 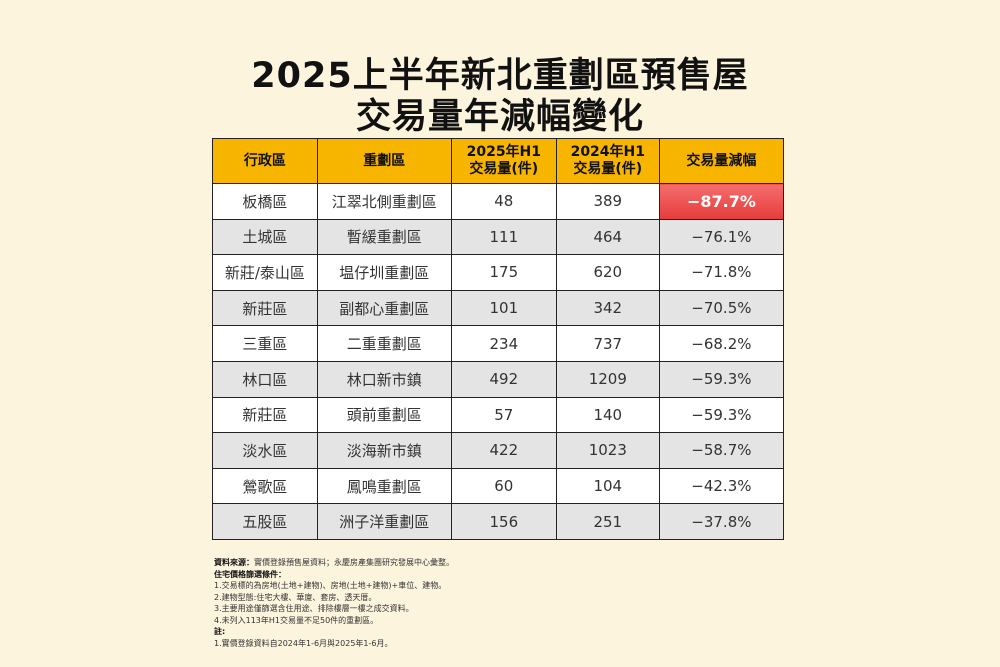 What do you see at coordinates (608, 152) in the screenshot?
I see `header-text: 2024年H1` at bounding box center [608, 152].